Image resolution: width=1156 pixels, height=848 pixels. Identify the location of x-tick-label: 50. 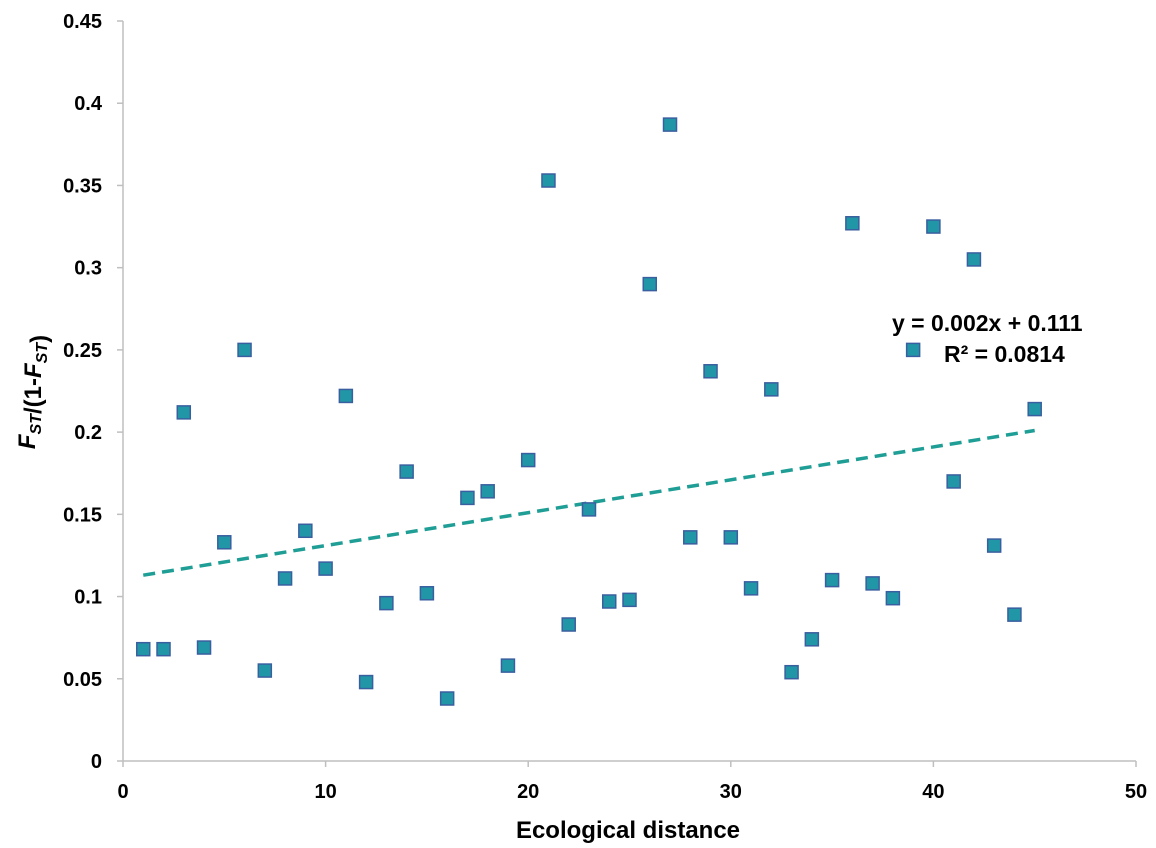
(1136, 792).